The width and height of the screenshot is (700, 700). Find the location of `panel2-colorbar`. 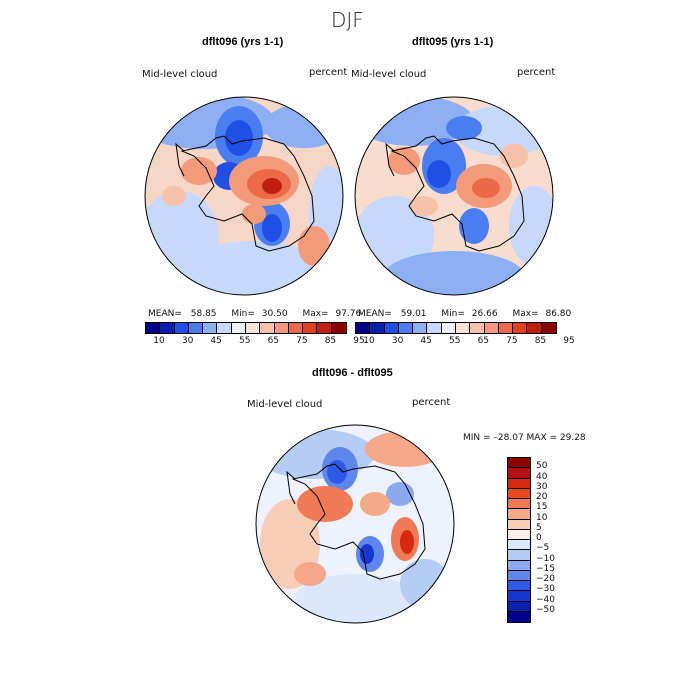

panel2-colorbar is located at coordinates (456, 328).